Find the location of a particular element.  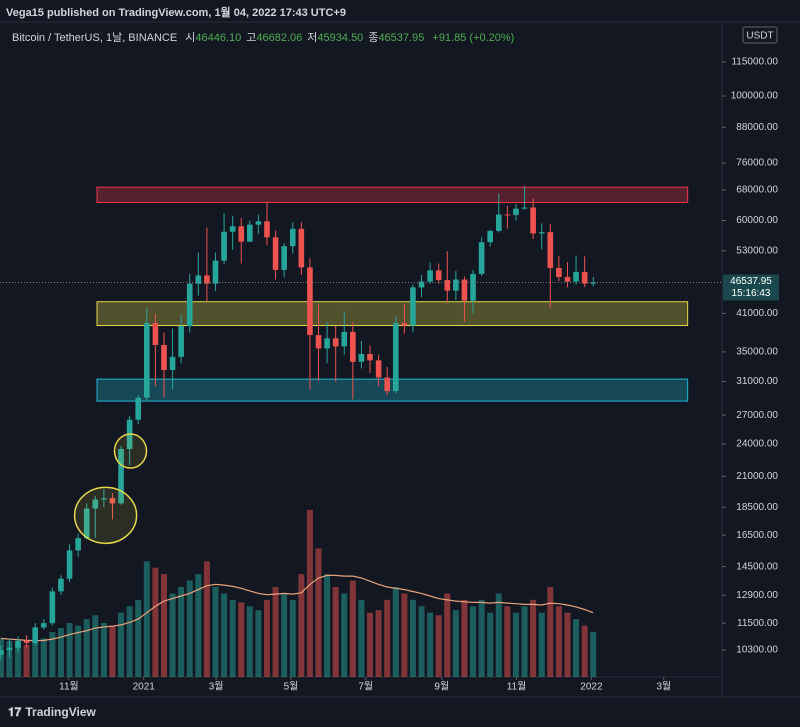

ohlc-prefix: 고 is located at coordinates (251, 38).